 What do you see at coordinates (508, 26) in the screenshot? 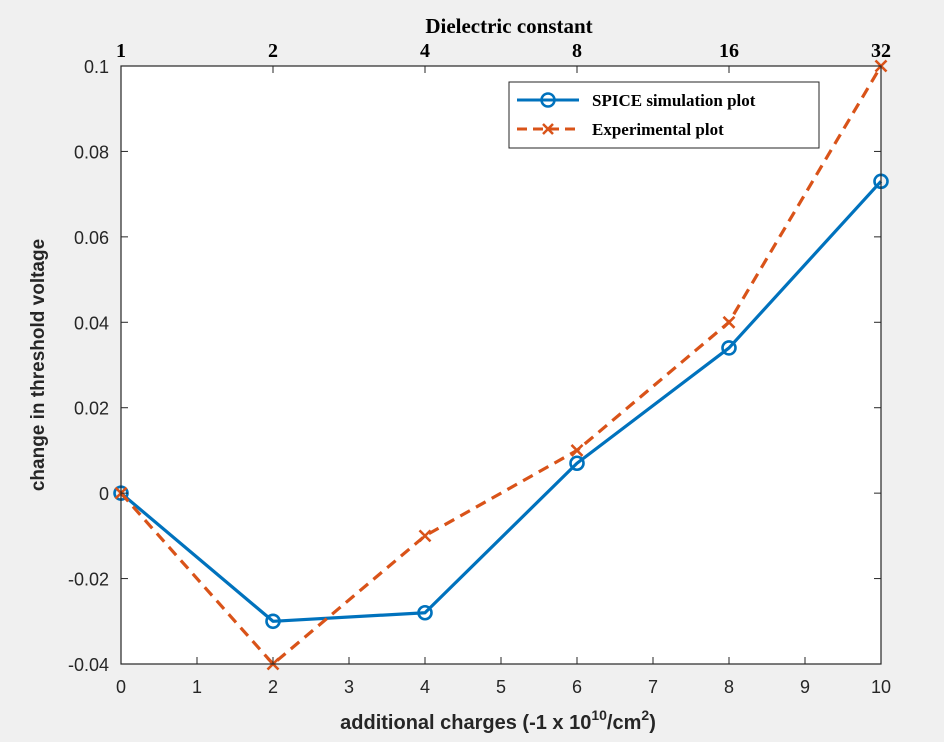
I see `top-axis-title: Dielectric constant` at bounding box center [508, 26].